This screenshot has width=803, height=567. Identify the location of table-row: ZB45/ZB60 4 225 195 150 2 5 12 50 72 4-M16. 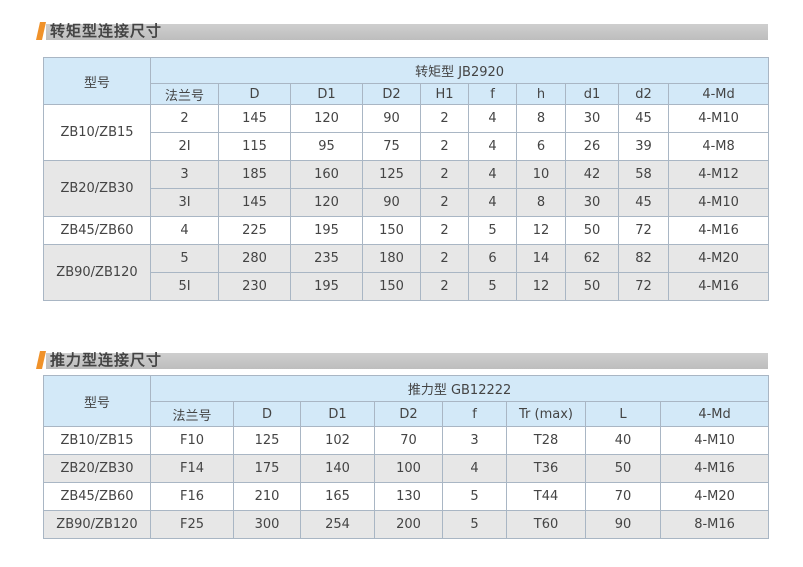
(406, 230).